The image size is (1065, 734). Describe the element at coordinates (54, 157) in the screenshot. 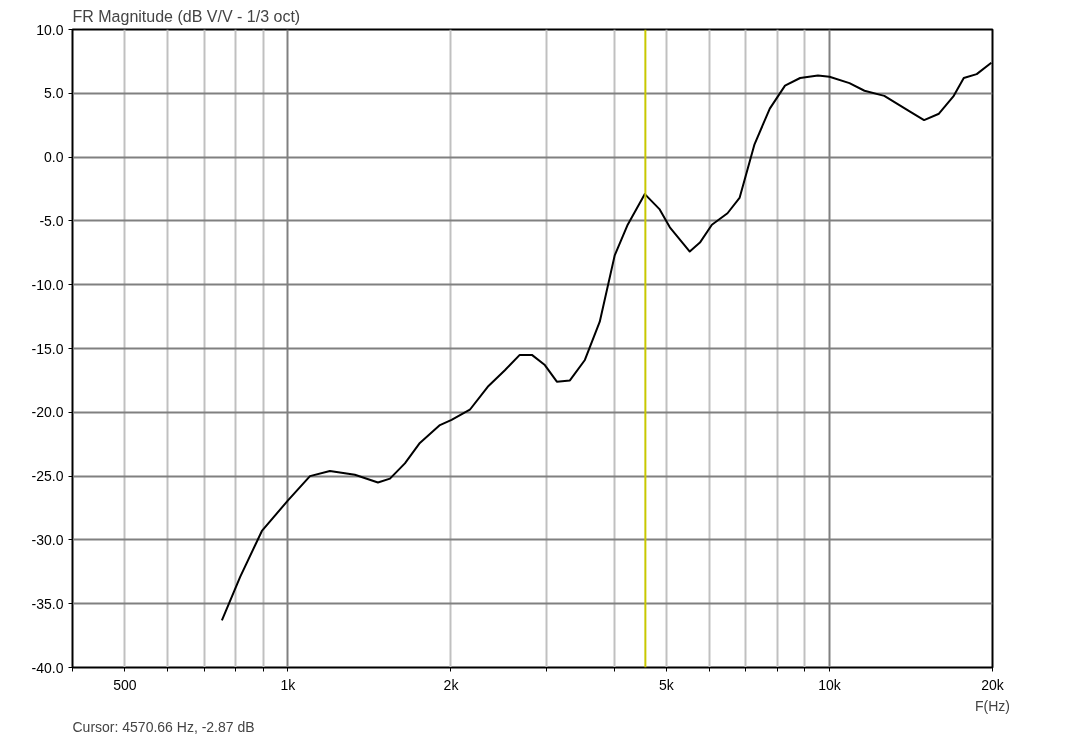

I see `y-tick-label: 0.0` at that location.